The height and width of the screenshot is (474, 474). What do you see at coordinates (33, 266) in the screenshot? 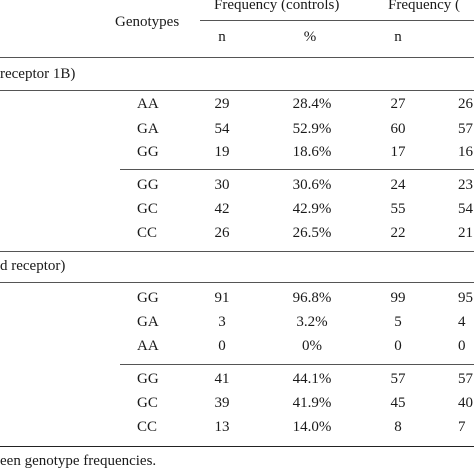
I see `section-label: d receptor)` at bounding box center [33, 266].